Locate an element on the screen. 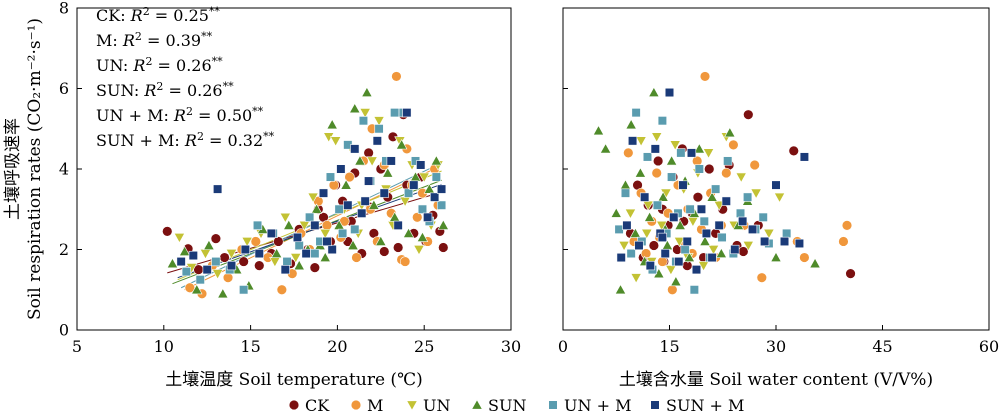 This screenshot has height=416, width=1000. right-x-tick-label: 30 is located at coordinates (776, 346).